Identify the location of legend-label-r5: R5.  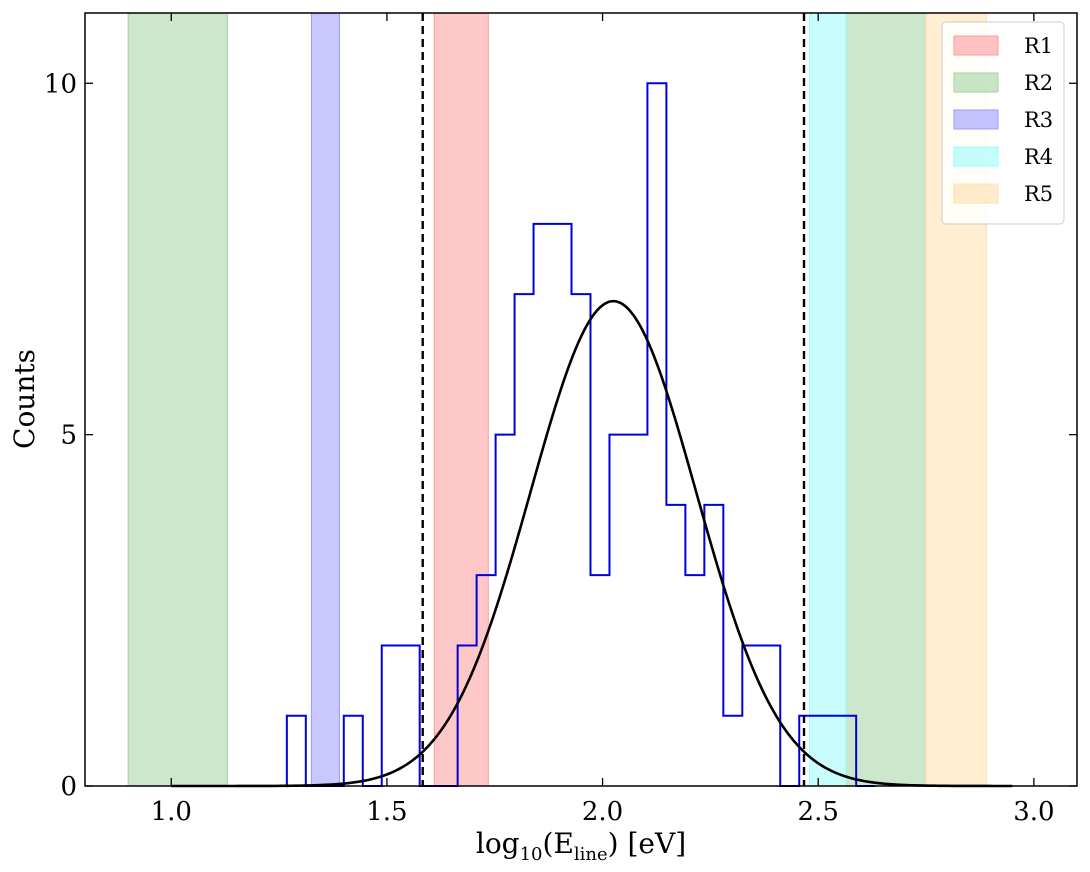
(1038, 194).